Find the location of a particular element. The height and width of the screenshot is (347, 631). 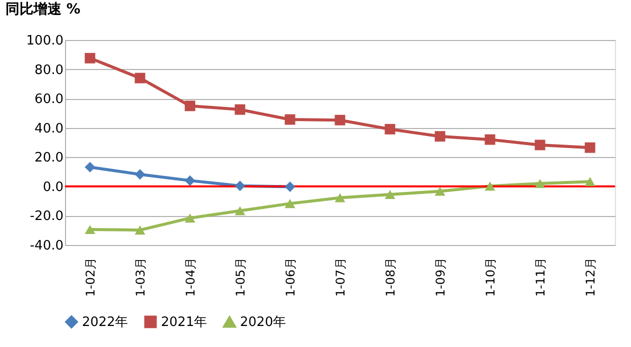

y-tick-label: 60.0 is located at coordinates (49, 100).